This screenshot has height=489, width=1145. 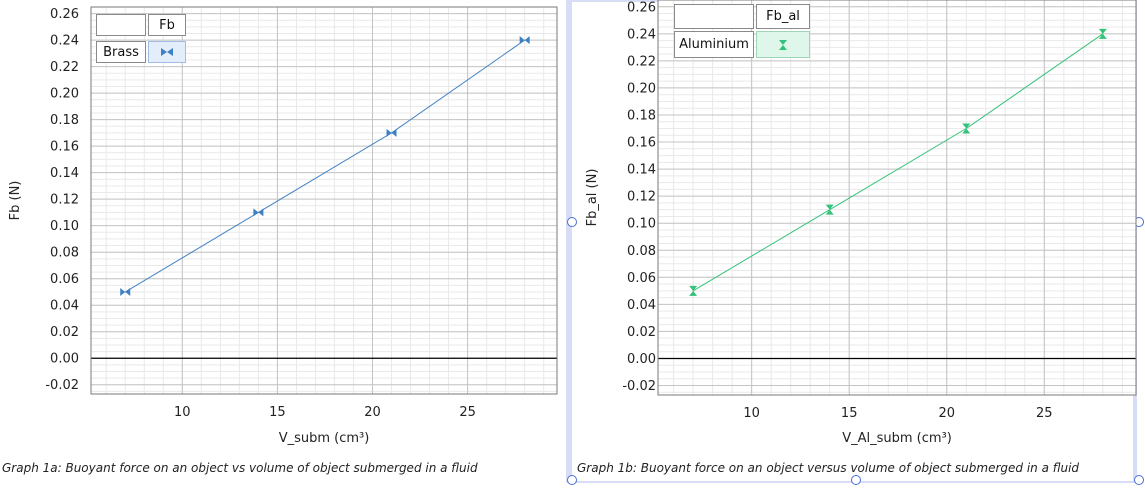 I want to click on resize-handle-left, so click(x=572, y=222).